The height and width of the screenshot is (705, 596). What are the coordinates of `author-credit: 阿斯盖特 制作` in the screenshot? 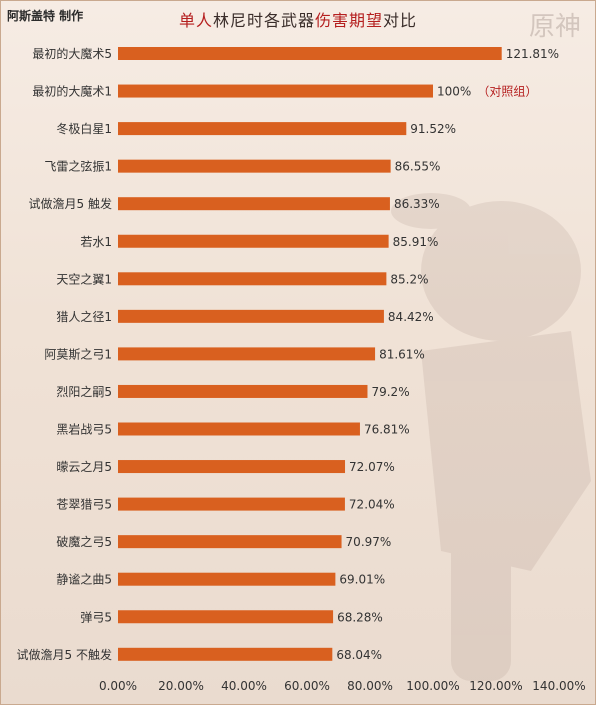 It's located at (45, 16).